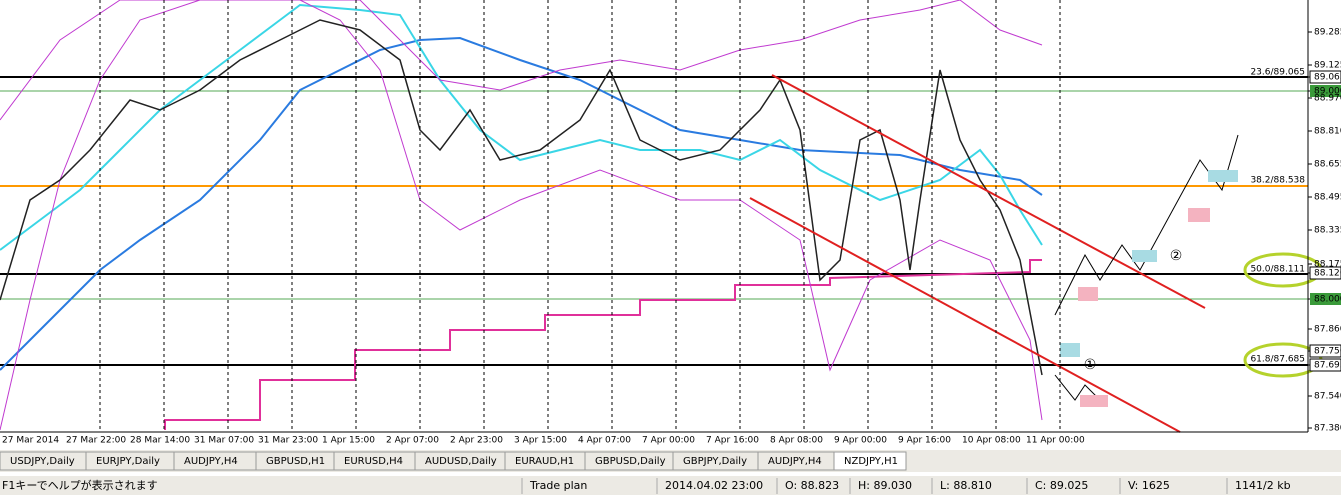 Image resolution: width=1341 pixels, height=495 pixels. I want to click on price-label: 89.065, so click(1327, 78).